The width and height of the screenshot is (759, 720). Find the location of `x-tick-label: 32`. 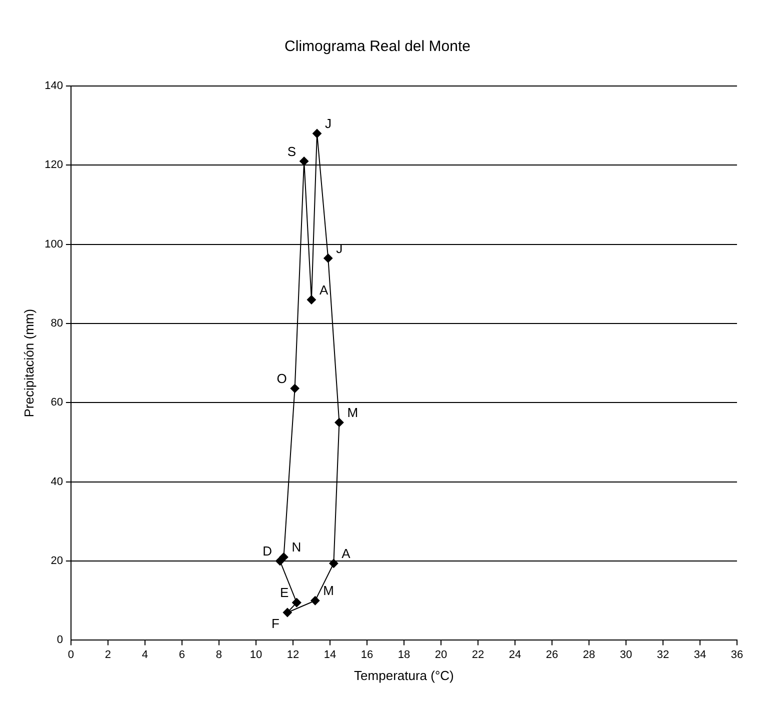

x-tick-label: 32 is located at coordinates (663, 654).